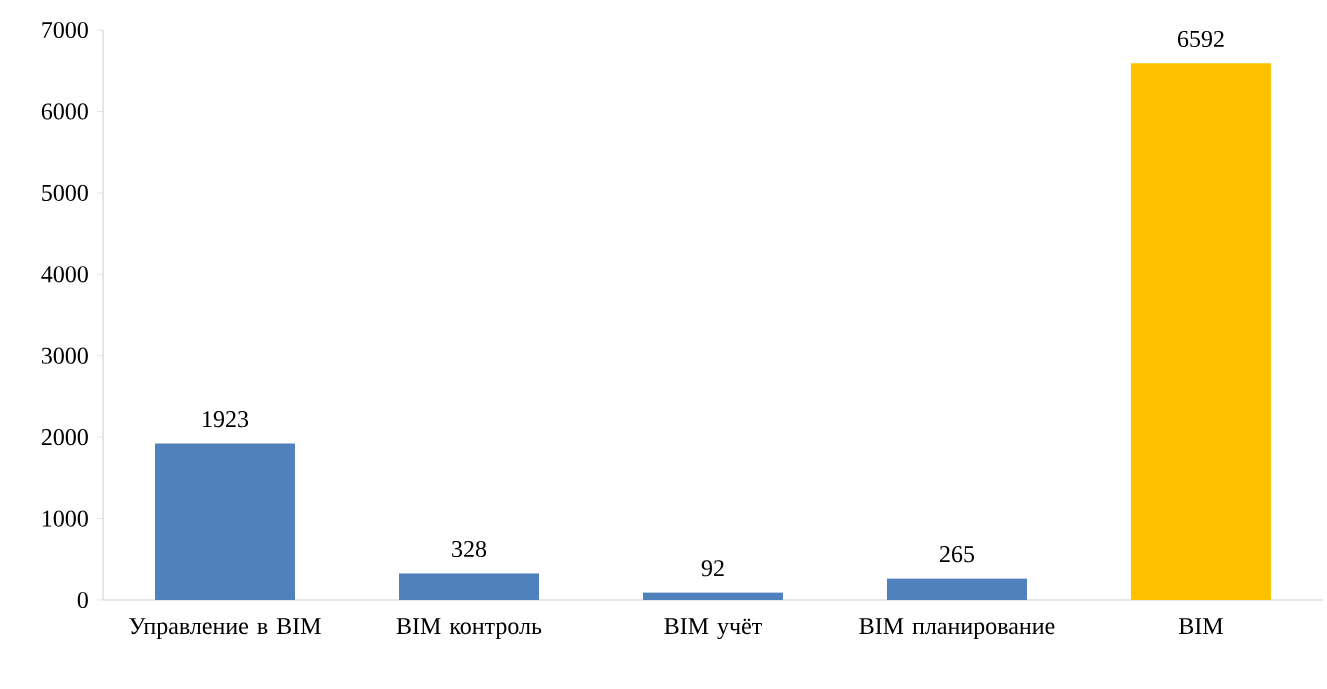 This screenshot has width=1327, height=689. What do you see at coordinates (64, 111) in the screenshot?
I see `y-tick-label: 6000` at bounding box center [64, 111].